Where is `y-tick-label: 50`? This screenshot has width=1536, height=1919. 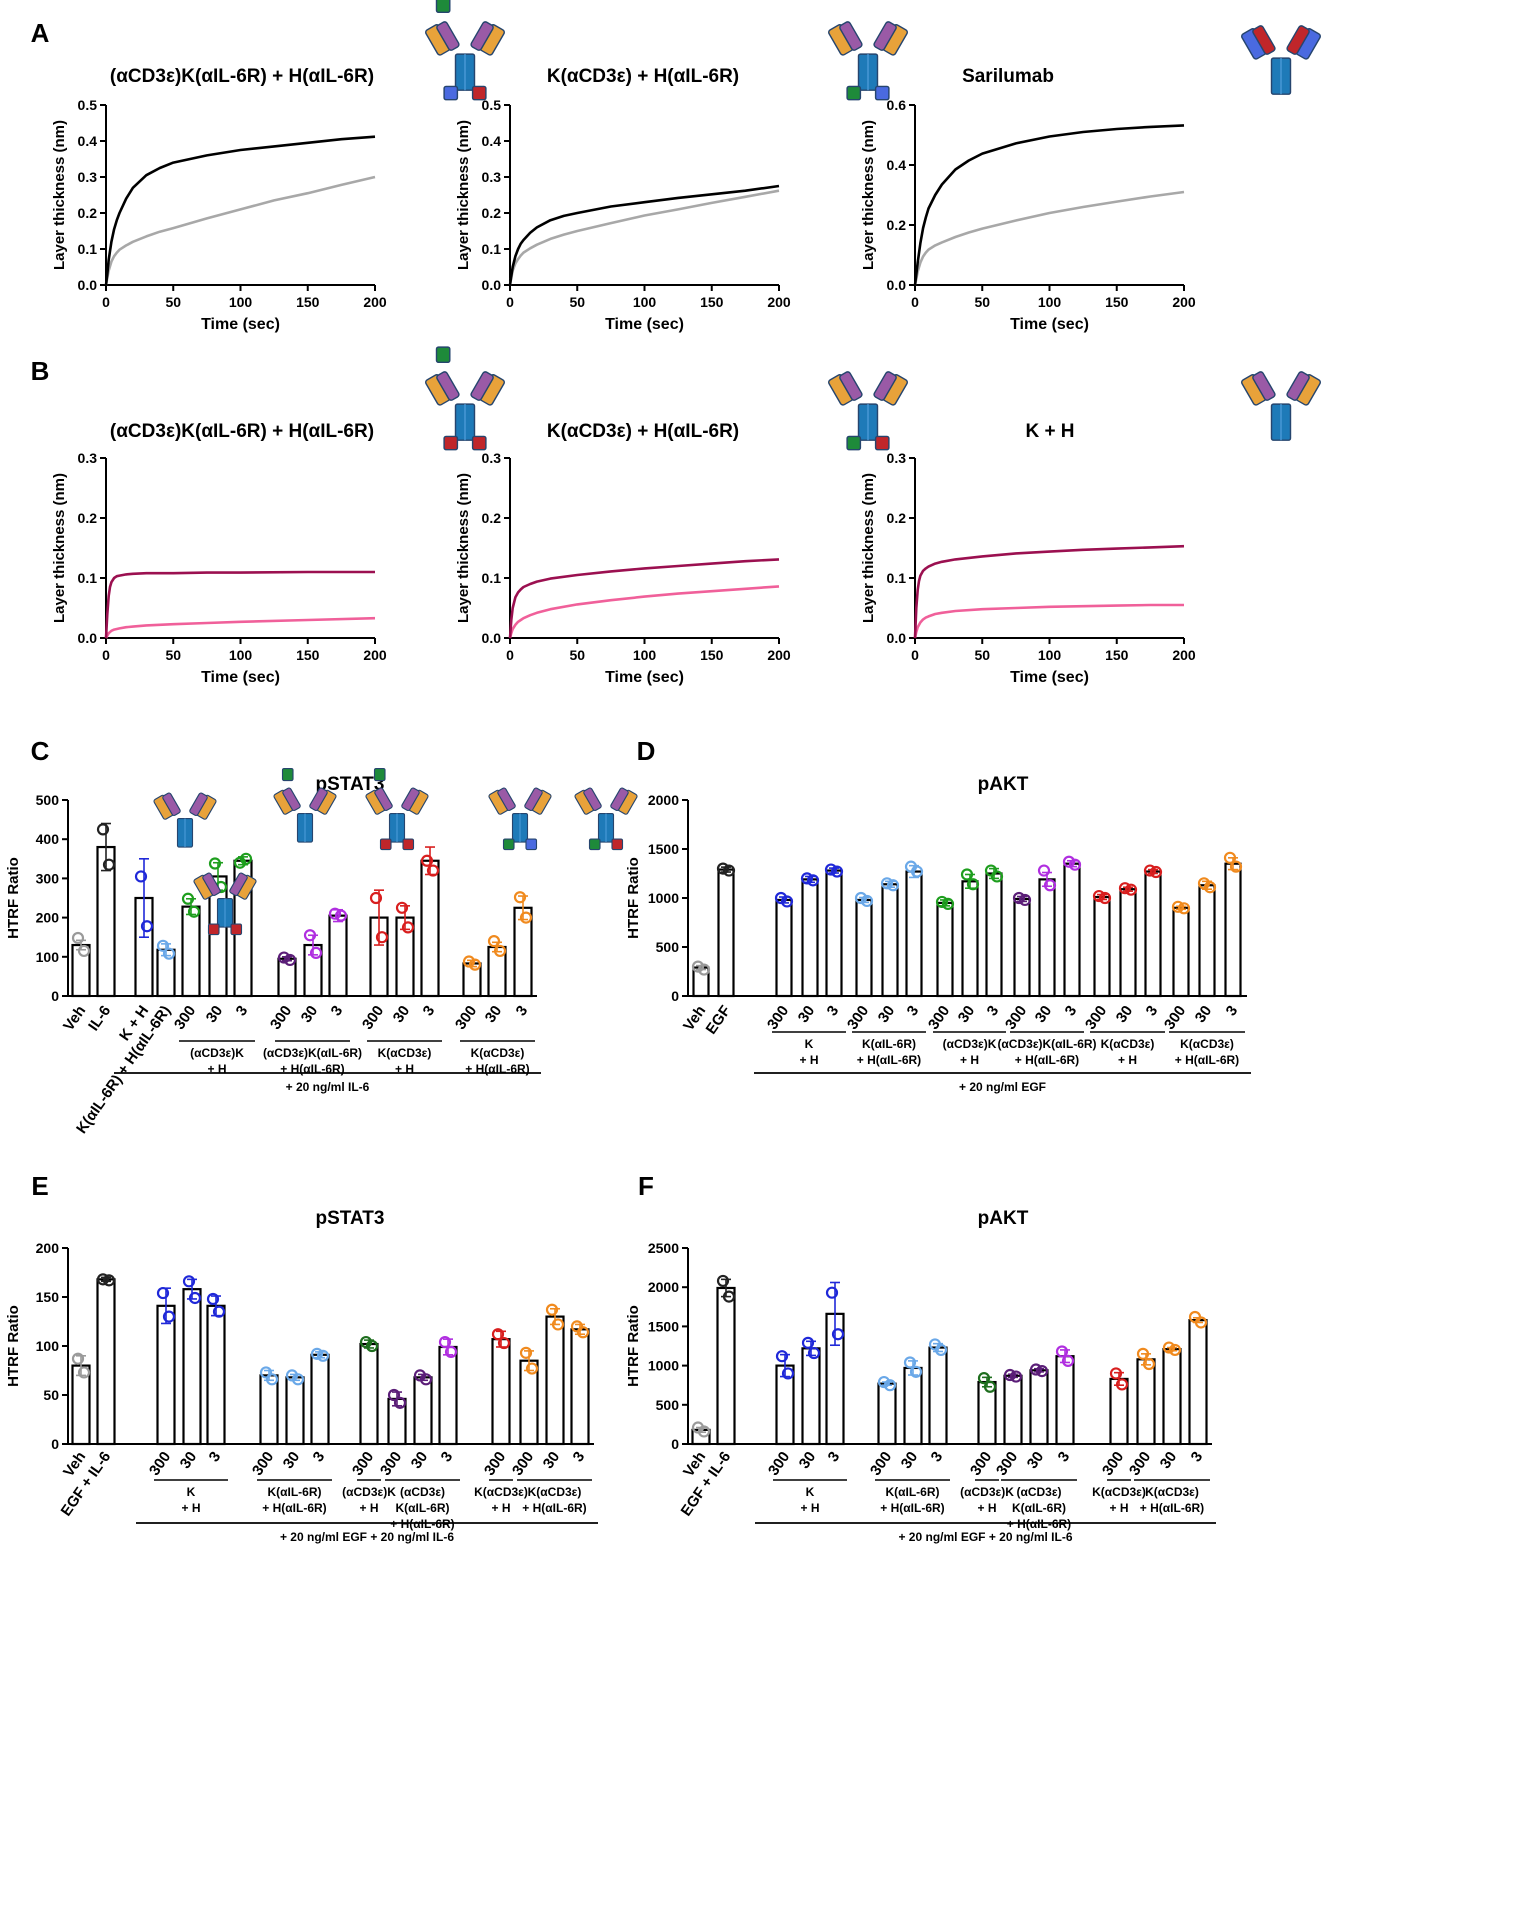 y-tick-label: 50 is located at coordinates (51, 1395).